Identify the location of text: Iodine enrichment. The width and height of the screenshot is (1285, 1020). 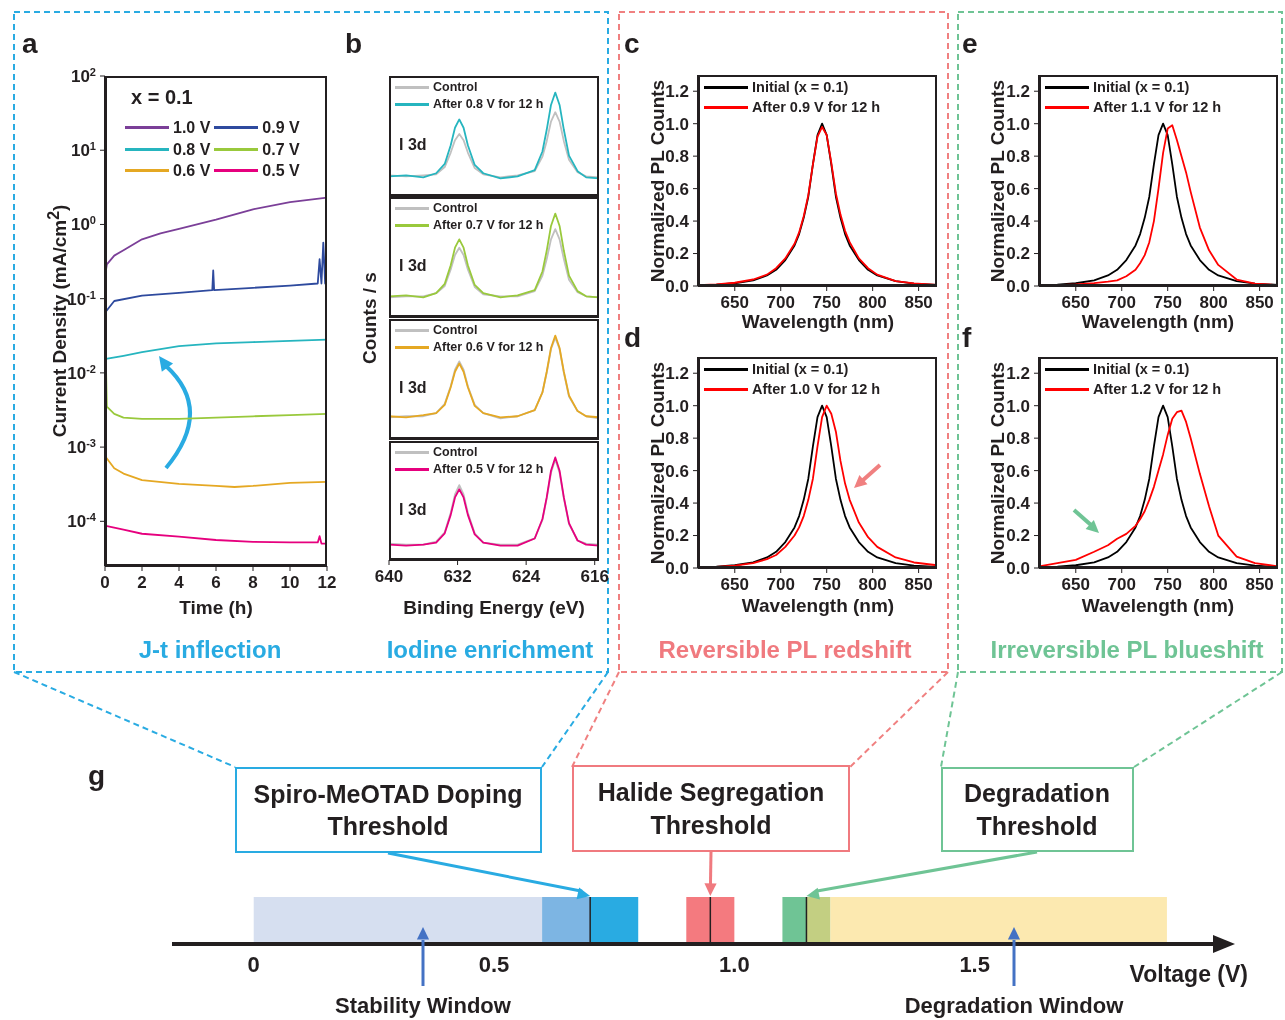
(490, 649).